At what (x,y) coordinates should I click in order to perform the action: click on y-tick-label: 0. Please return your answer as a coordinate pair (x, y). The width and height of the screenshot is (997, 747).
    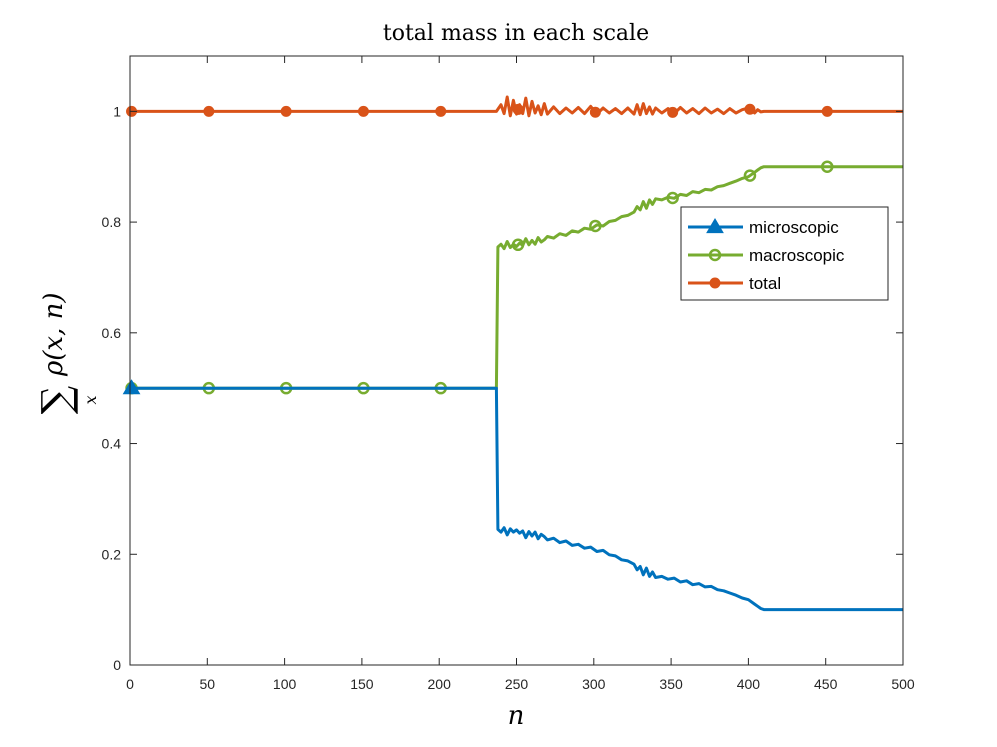
    Looking at the image, I should click on (117, 665).